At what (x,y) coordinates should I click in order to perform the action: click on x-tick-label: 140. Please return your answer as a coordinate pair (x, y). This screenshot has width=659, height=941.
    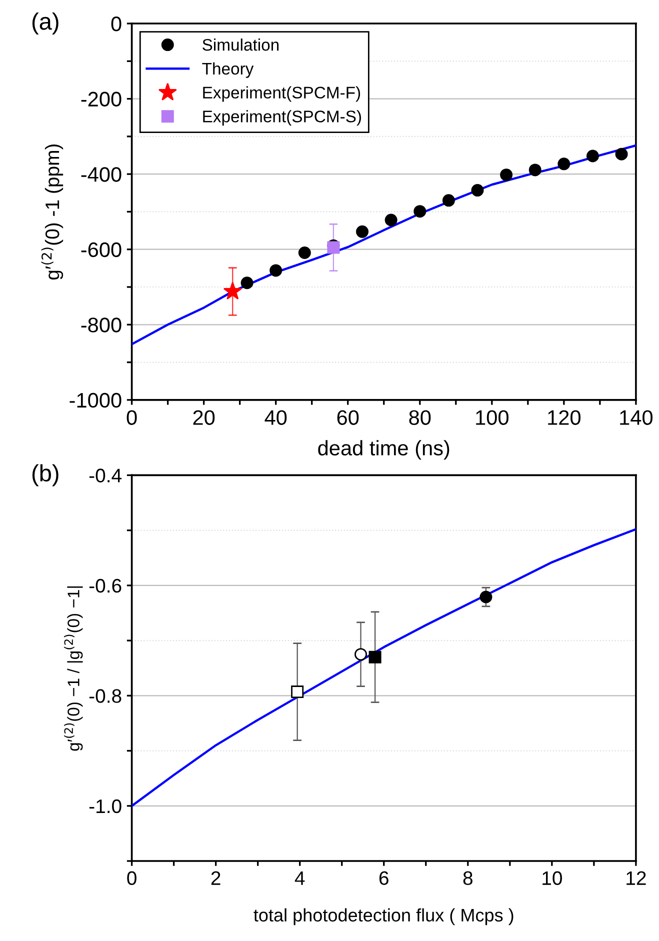
    Looking at the image, I should click on (636, 417).